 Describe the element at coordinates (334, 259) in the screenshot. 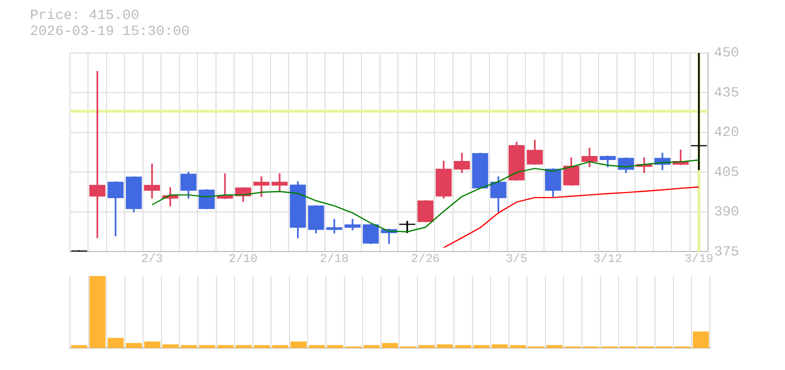

I see `x-tick-label: 2/18` at that location.